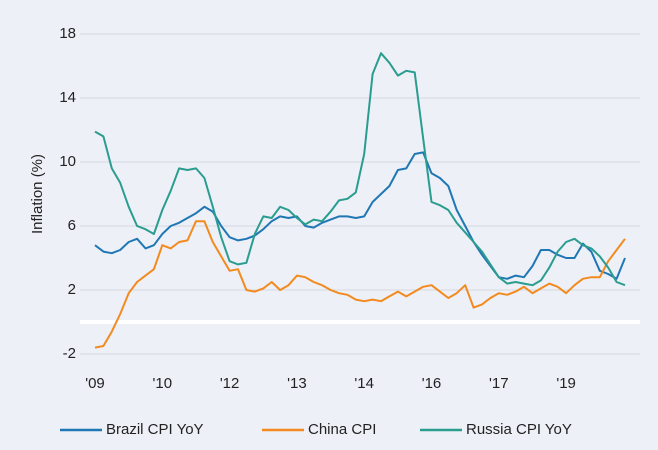  Describe the element at coordinates (67, 97) in the screenshot. I see `y-tick-label: 14` at that location.